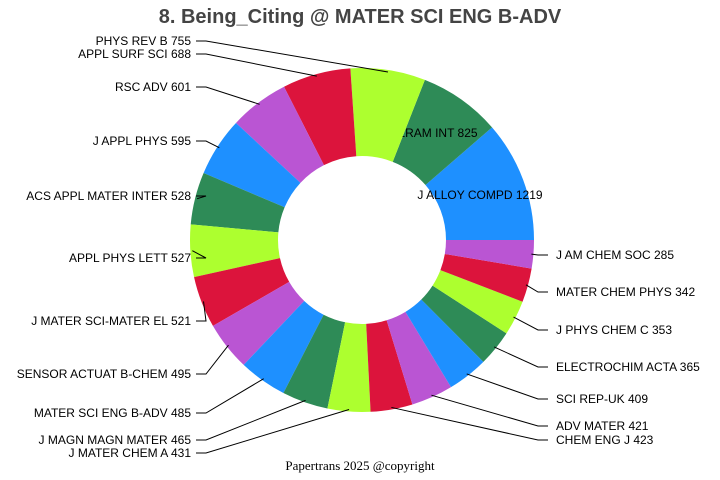 This screenshot has height=480, width=720. I want to click on slice-acs-appl-mater-inter, so click(237, 203).